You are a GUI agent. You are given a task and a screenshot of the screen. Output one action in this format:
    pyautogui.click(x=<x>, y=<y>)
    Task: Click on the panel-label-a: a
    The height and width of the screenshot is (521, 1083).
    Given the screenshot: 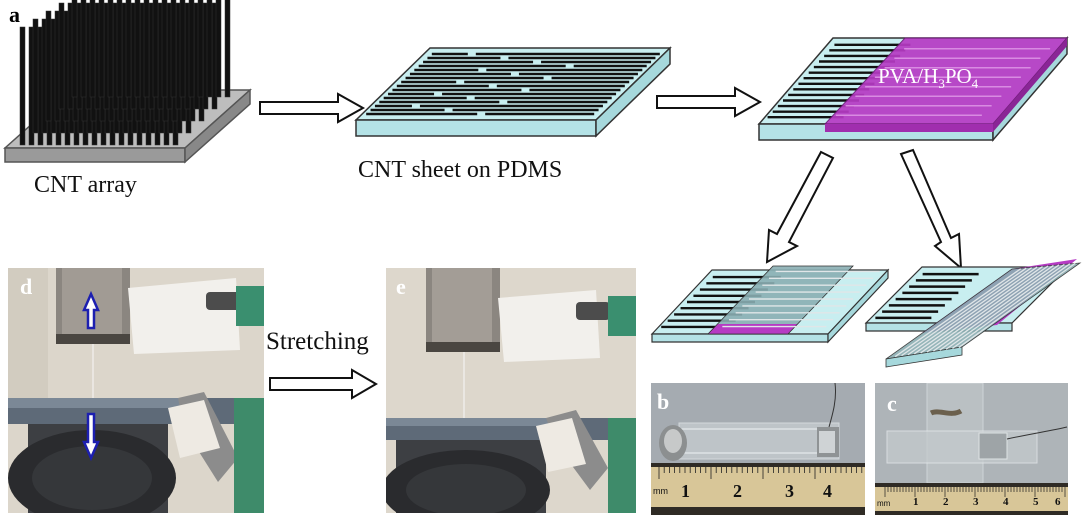 What is the action you would take?
    pyautogui.click(x=14, y=14)
    